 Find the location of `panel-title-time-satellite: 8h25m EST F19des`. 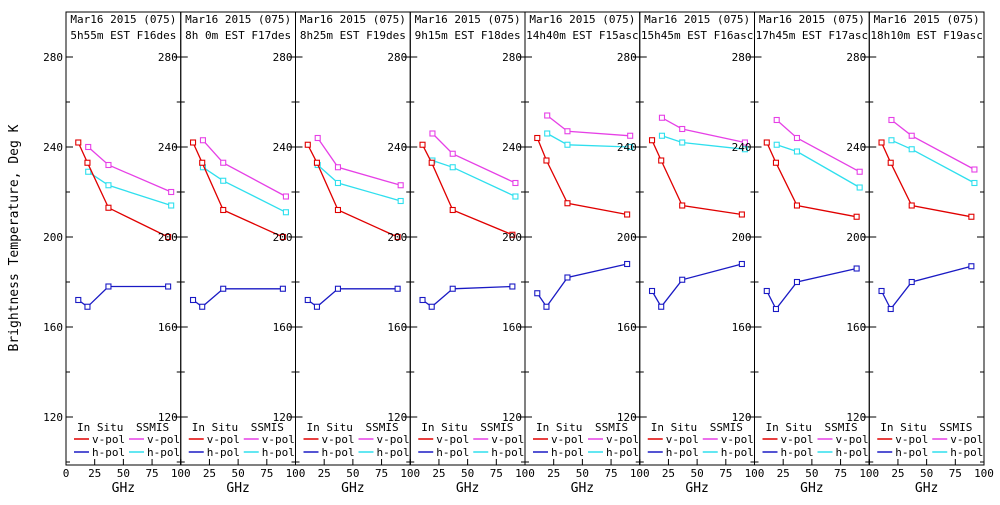

panel-title-time-satellite: 8h25m EST F19des is located at coordinates (353, 35).